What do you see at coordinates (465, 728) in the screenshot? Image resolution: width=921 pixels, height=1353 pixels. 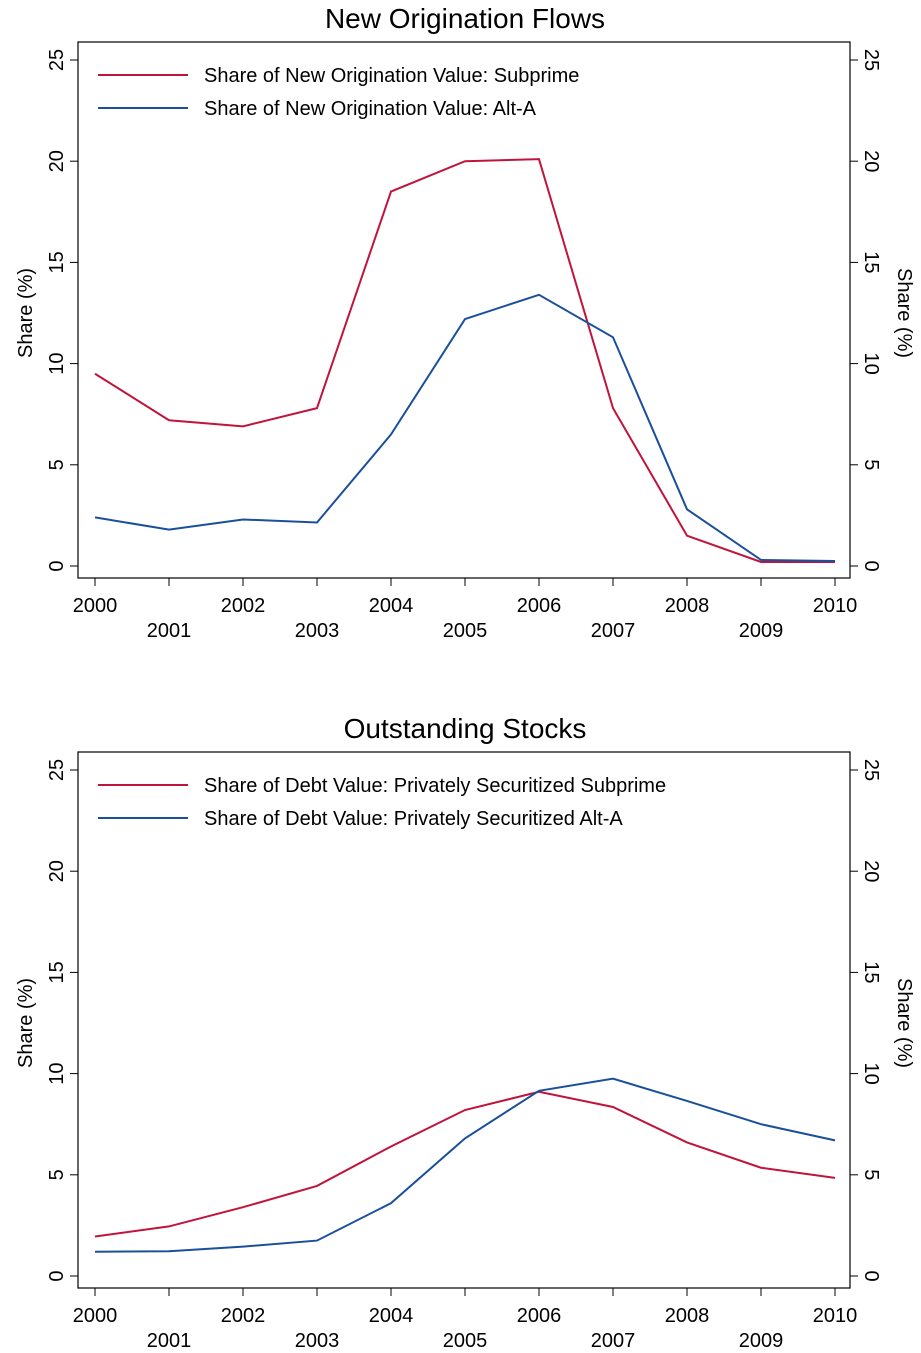 I see `chart-title: Outstanding Stocks` at bounding box center [465, 728].